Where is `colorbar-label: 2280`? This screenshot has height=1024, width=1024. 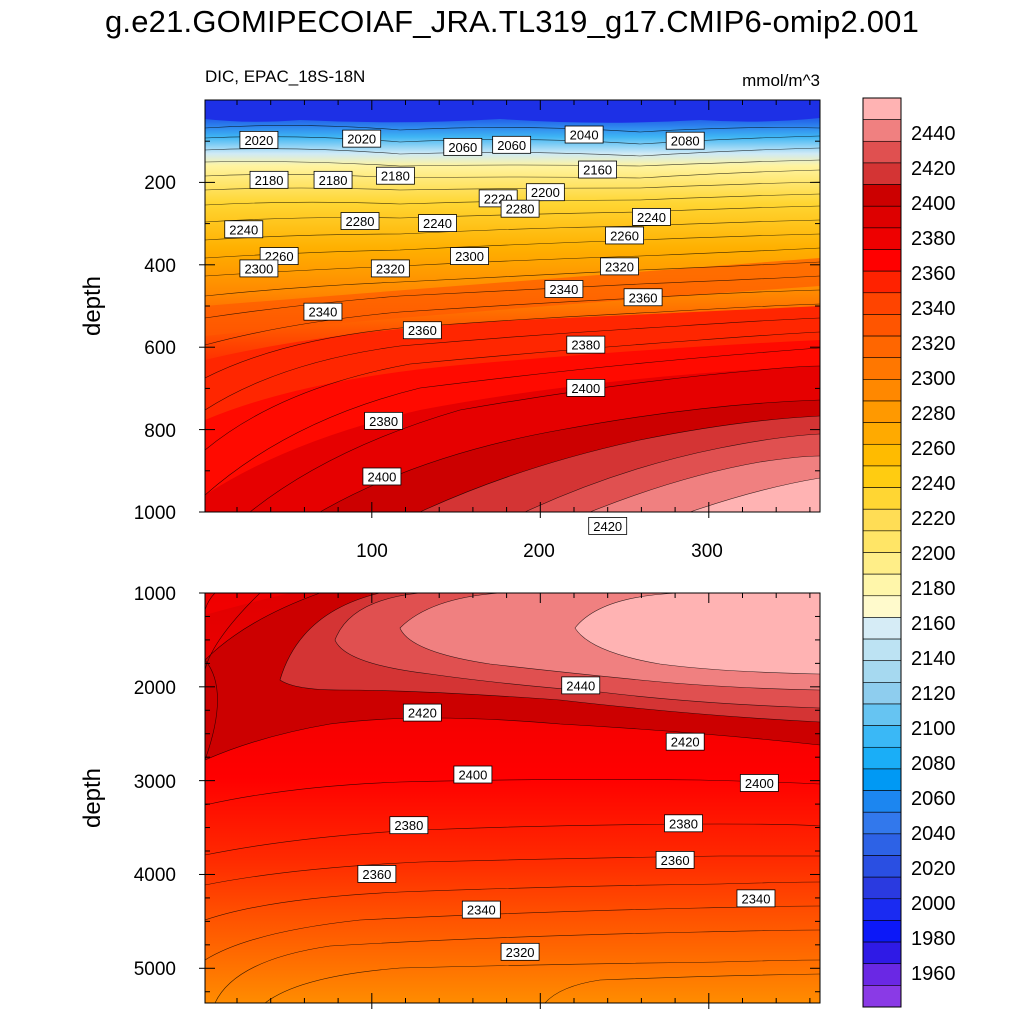 colorbar-label: 2280 is located at coordinates (933, 414).